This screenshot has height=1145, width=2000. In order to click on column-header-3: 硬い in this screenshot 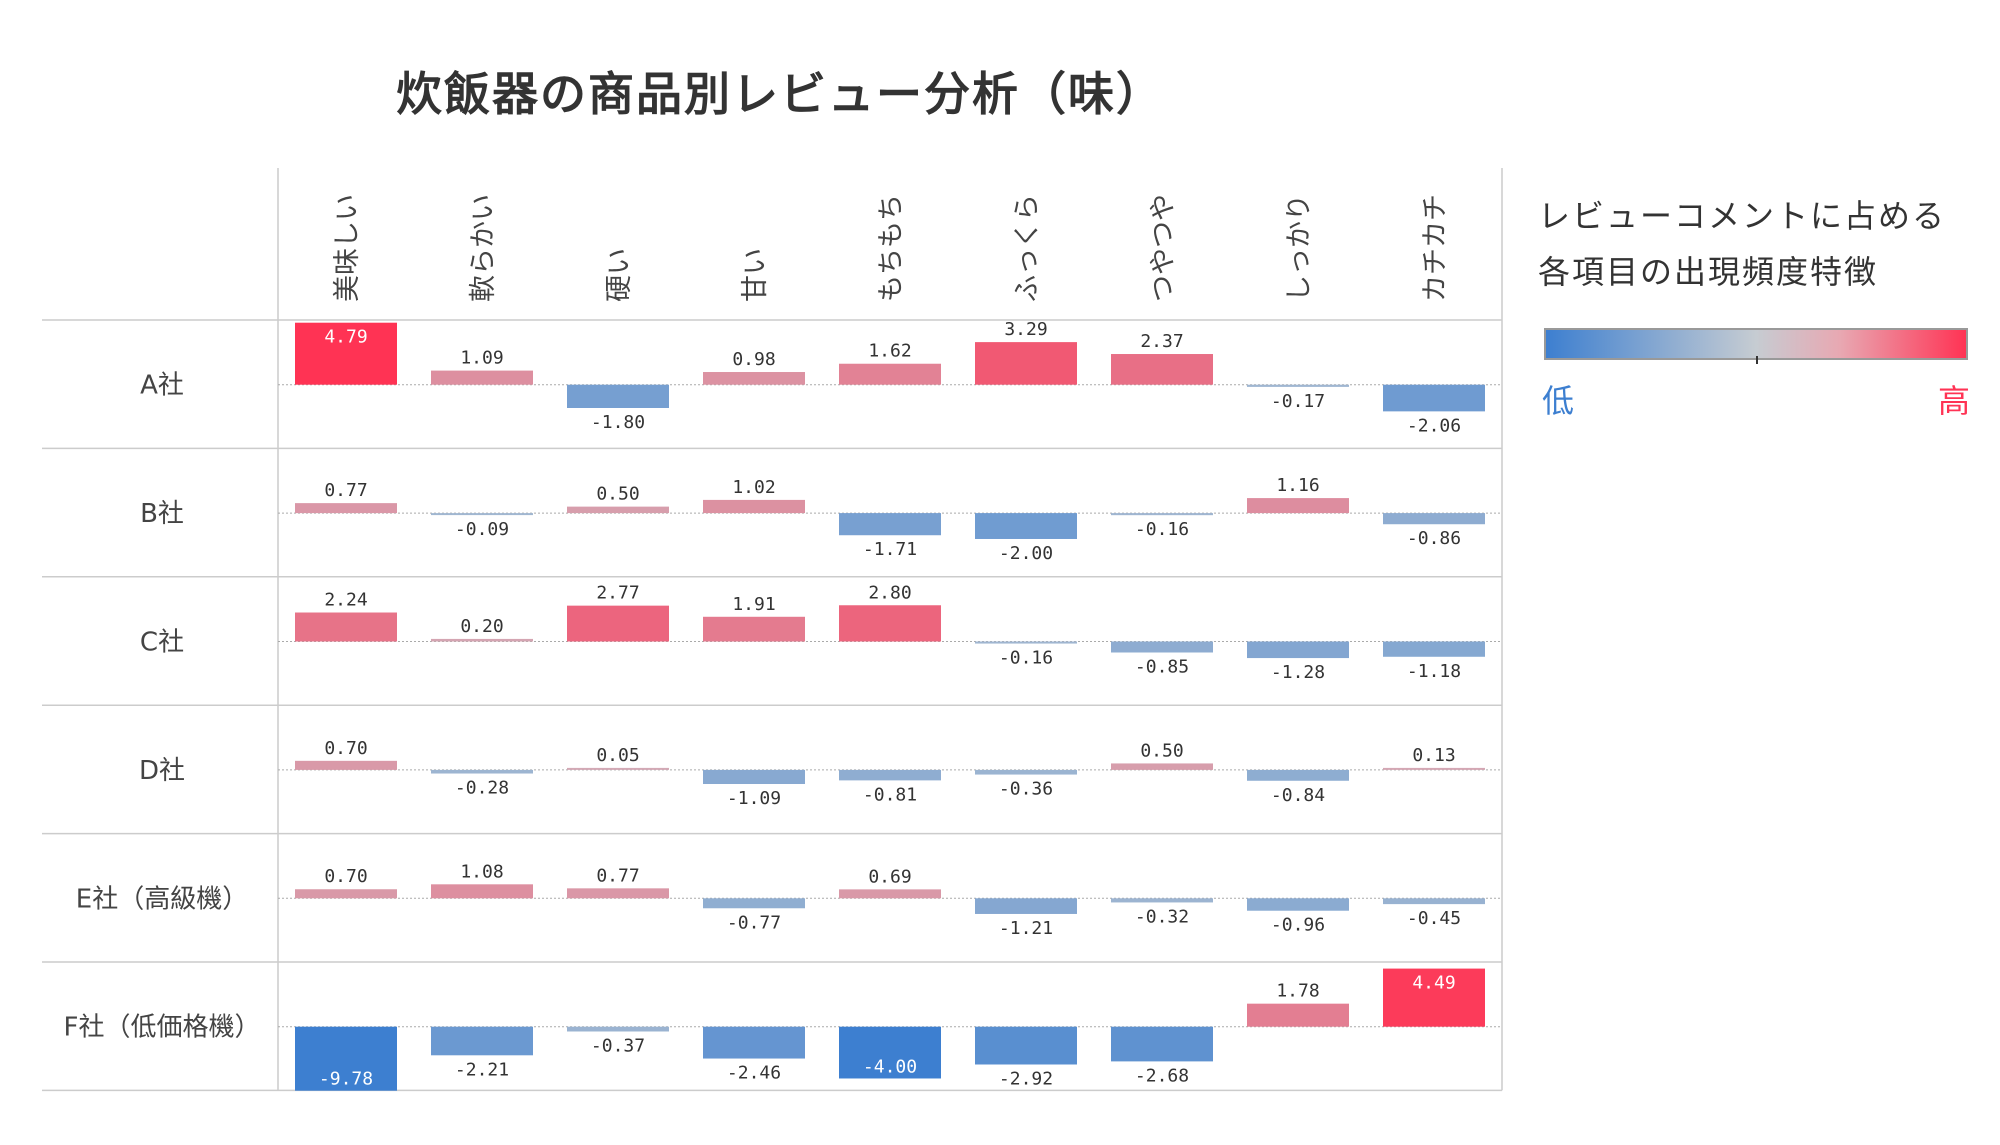, I will do `click(619, 275)`.